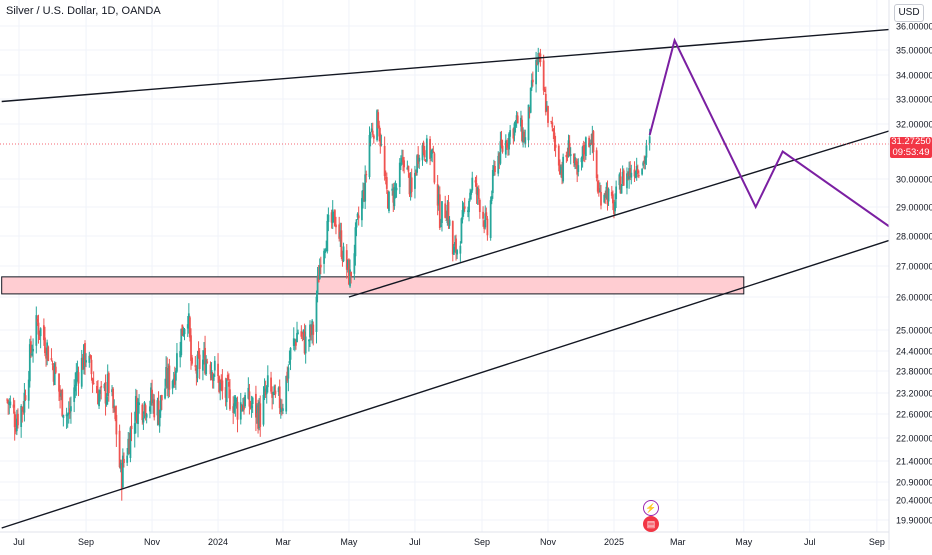  Describe the element at coordinates (83, 11) in the screenshot. I see `symbol-title: Silver / U.S. Dollar, 1D, OANDA` at that location.